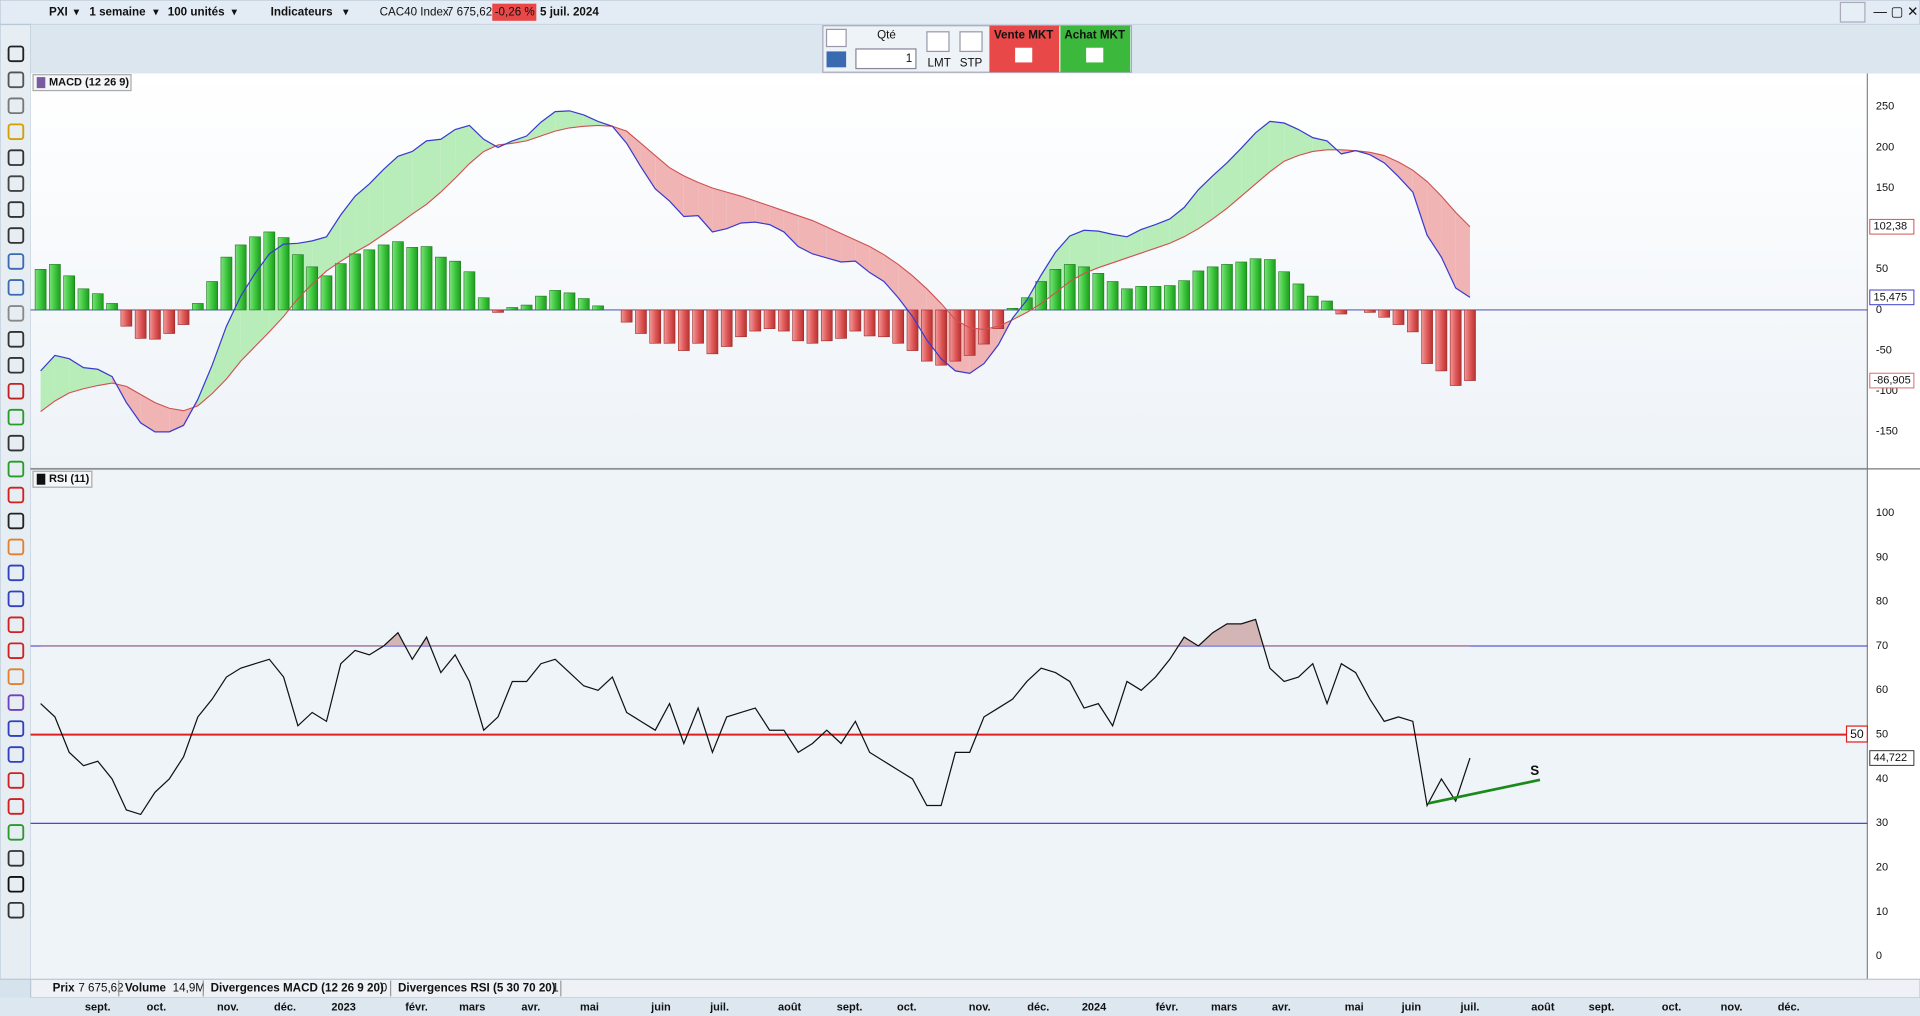  What do you see at coordinates (971, 42) in the screenshot?
I see `stop-button` at bounding box center [971, 42].